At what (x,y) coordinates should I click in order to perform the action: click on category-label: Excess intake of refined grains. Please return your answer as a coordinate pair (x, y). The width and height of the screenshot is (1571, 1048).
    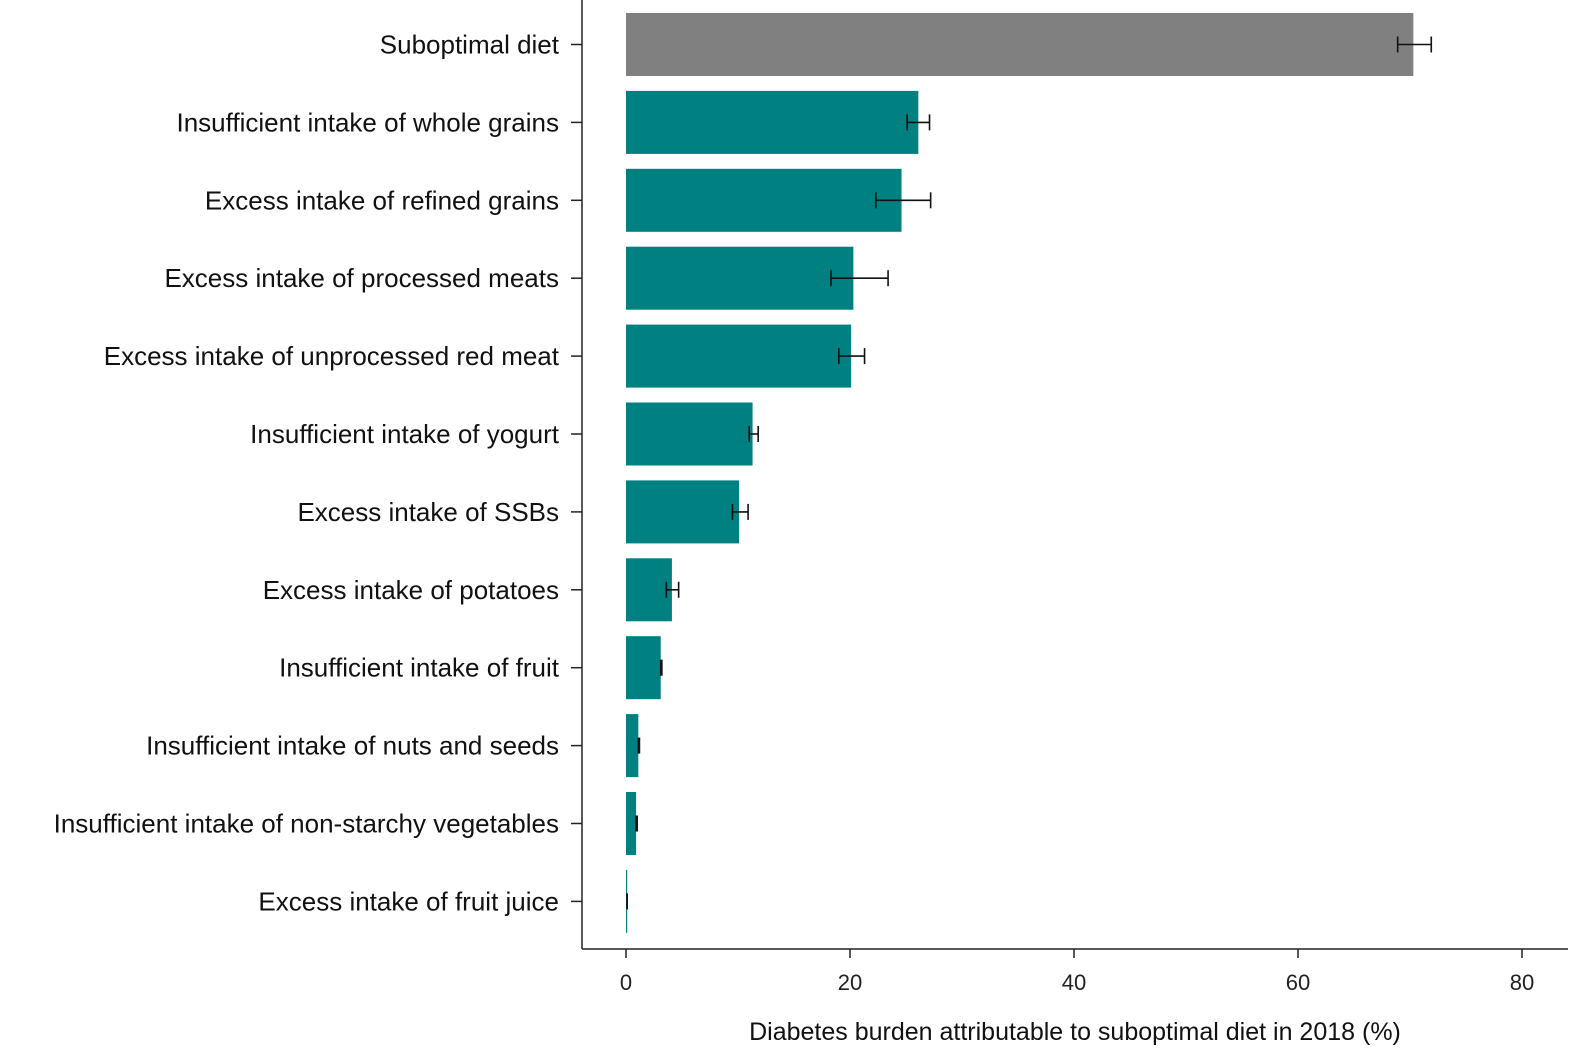
    Looking at the image, I should click on (382, 200).